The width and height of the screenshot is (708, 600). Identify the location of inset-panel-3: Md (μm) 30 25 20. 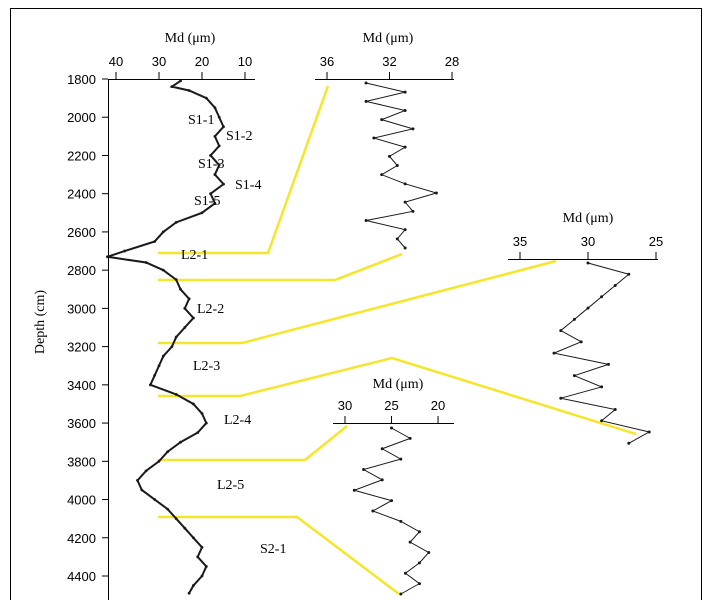
(393, 486).